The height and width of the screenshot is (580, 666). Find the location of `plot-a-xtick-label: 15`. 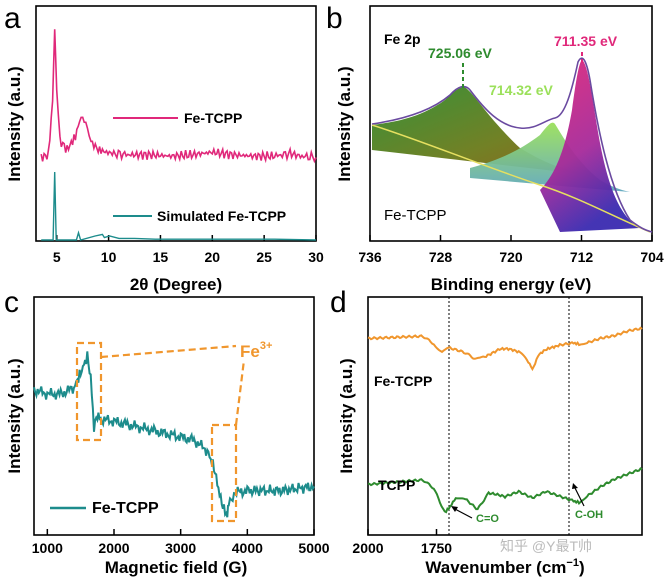

plot-a-xtick-label: 15 is located at coordinates (161, 257).